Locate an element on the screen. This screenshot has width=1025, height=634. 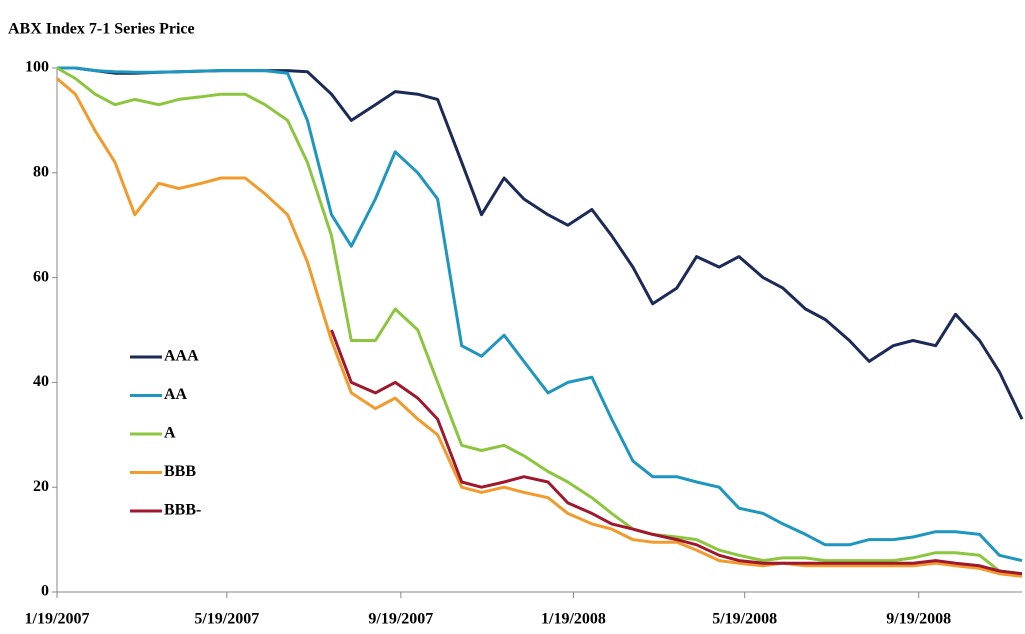
x-tick-label: 5/19/2007 is located at coordinates (226, 619).